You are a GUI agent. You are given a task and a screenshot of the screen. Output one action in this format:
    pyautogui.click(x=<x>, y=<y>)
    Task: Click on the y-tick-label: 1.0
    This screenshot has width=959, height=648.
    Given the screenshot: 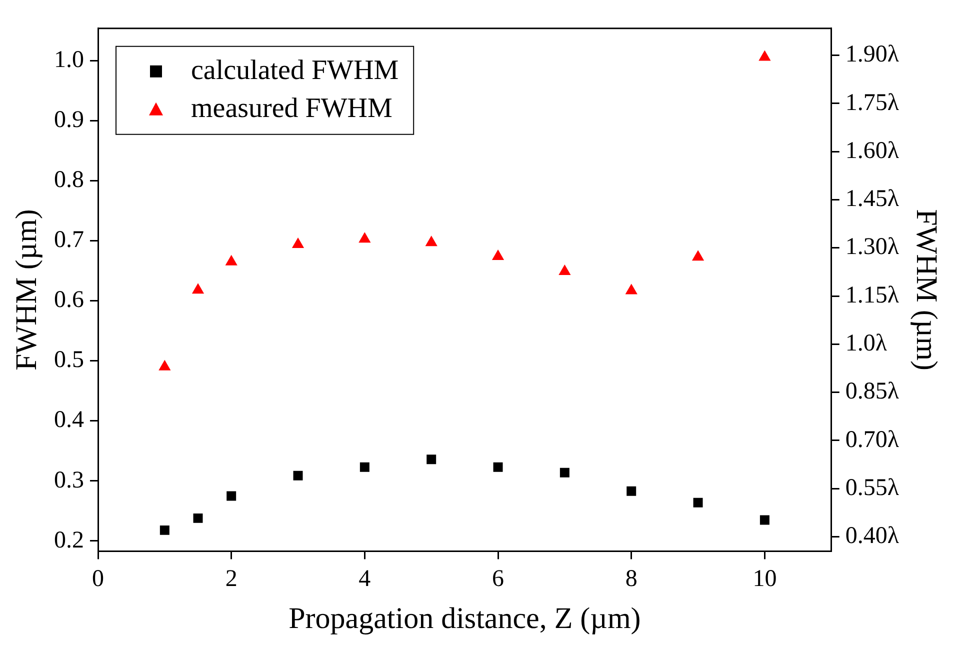 What is the action you would take?
    pyautogui.click(x=69, y=60)
    